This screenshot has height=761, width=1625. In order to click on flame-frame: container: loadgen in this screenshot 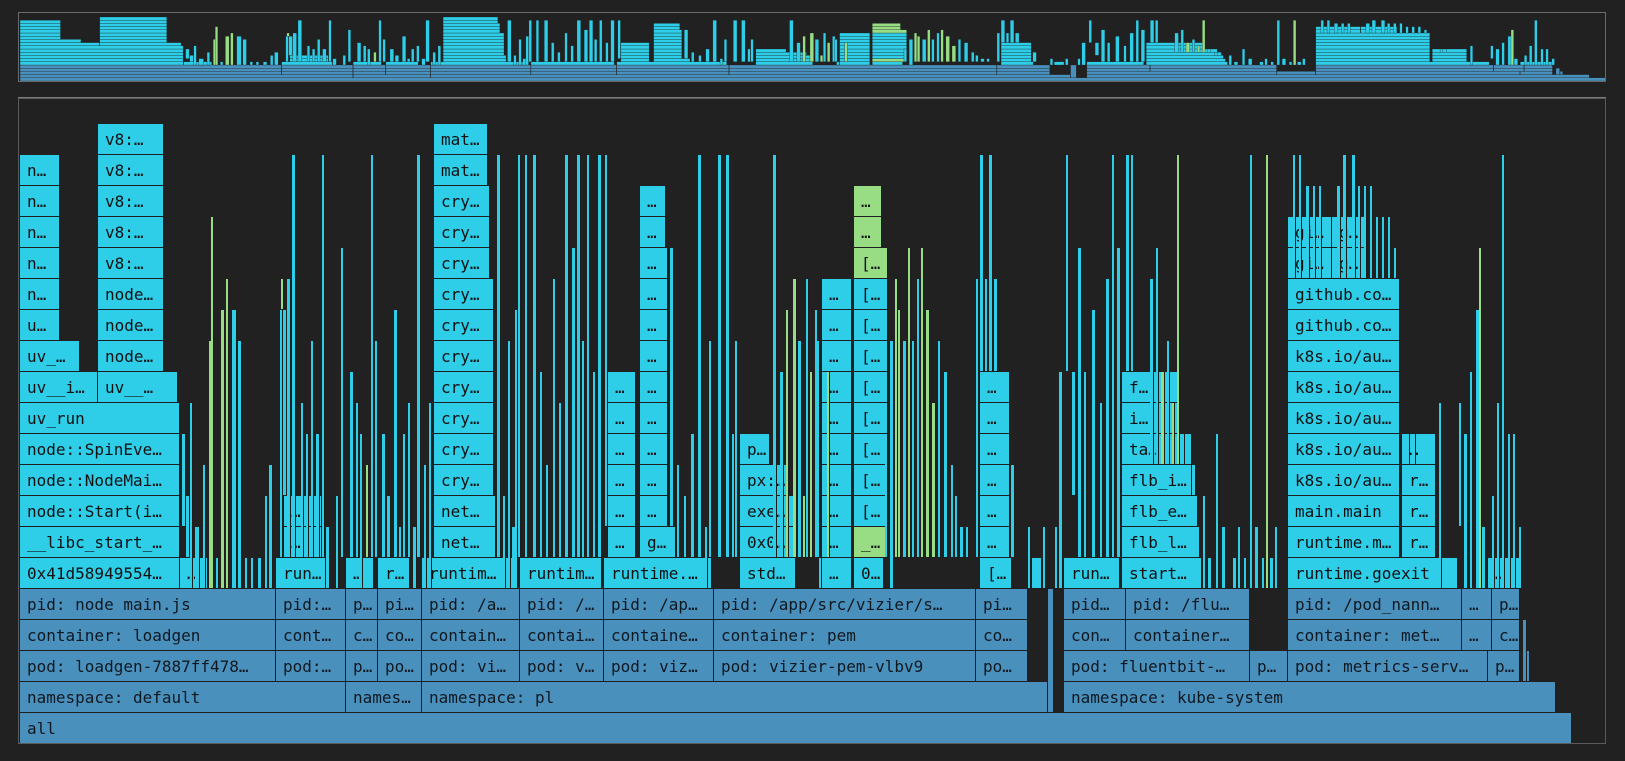, I will do `click(148, 635)`.